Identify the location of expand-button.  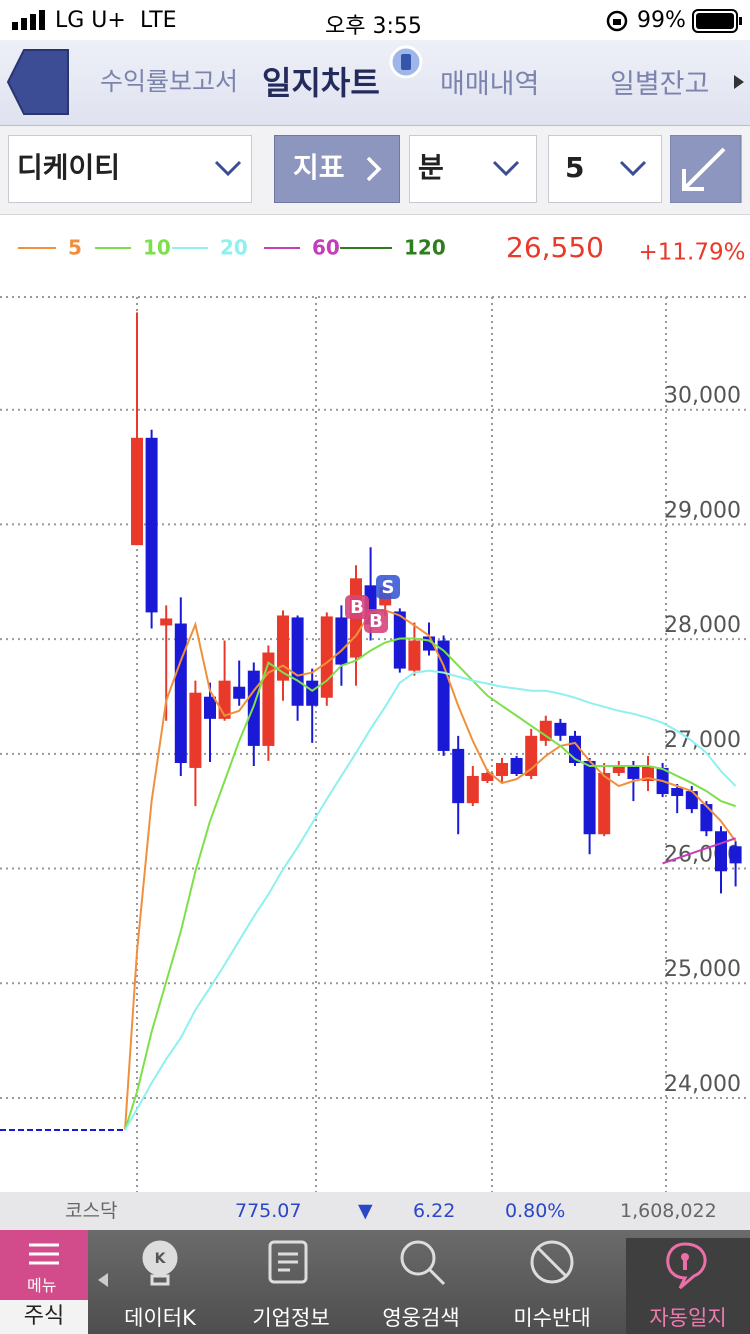
(706, 169).